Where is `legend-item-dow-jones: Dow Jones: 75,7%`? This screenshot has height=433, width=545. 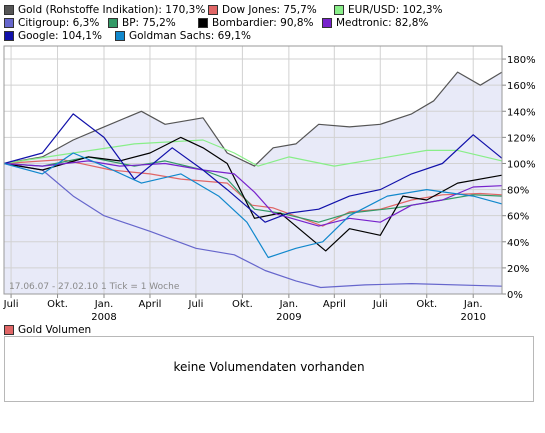
legend-item-dow-jones: Dow Jones: 75,7% is located at coordinates (262, 9).